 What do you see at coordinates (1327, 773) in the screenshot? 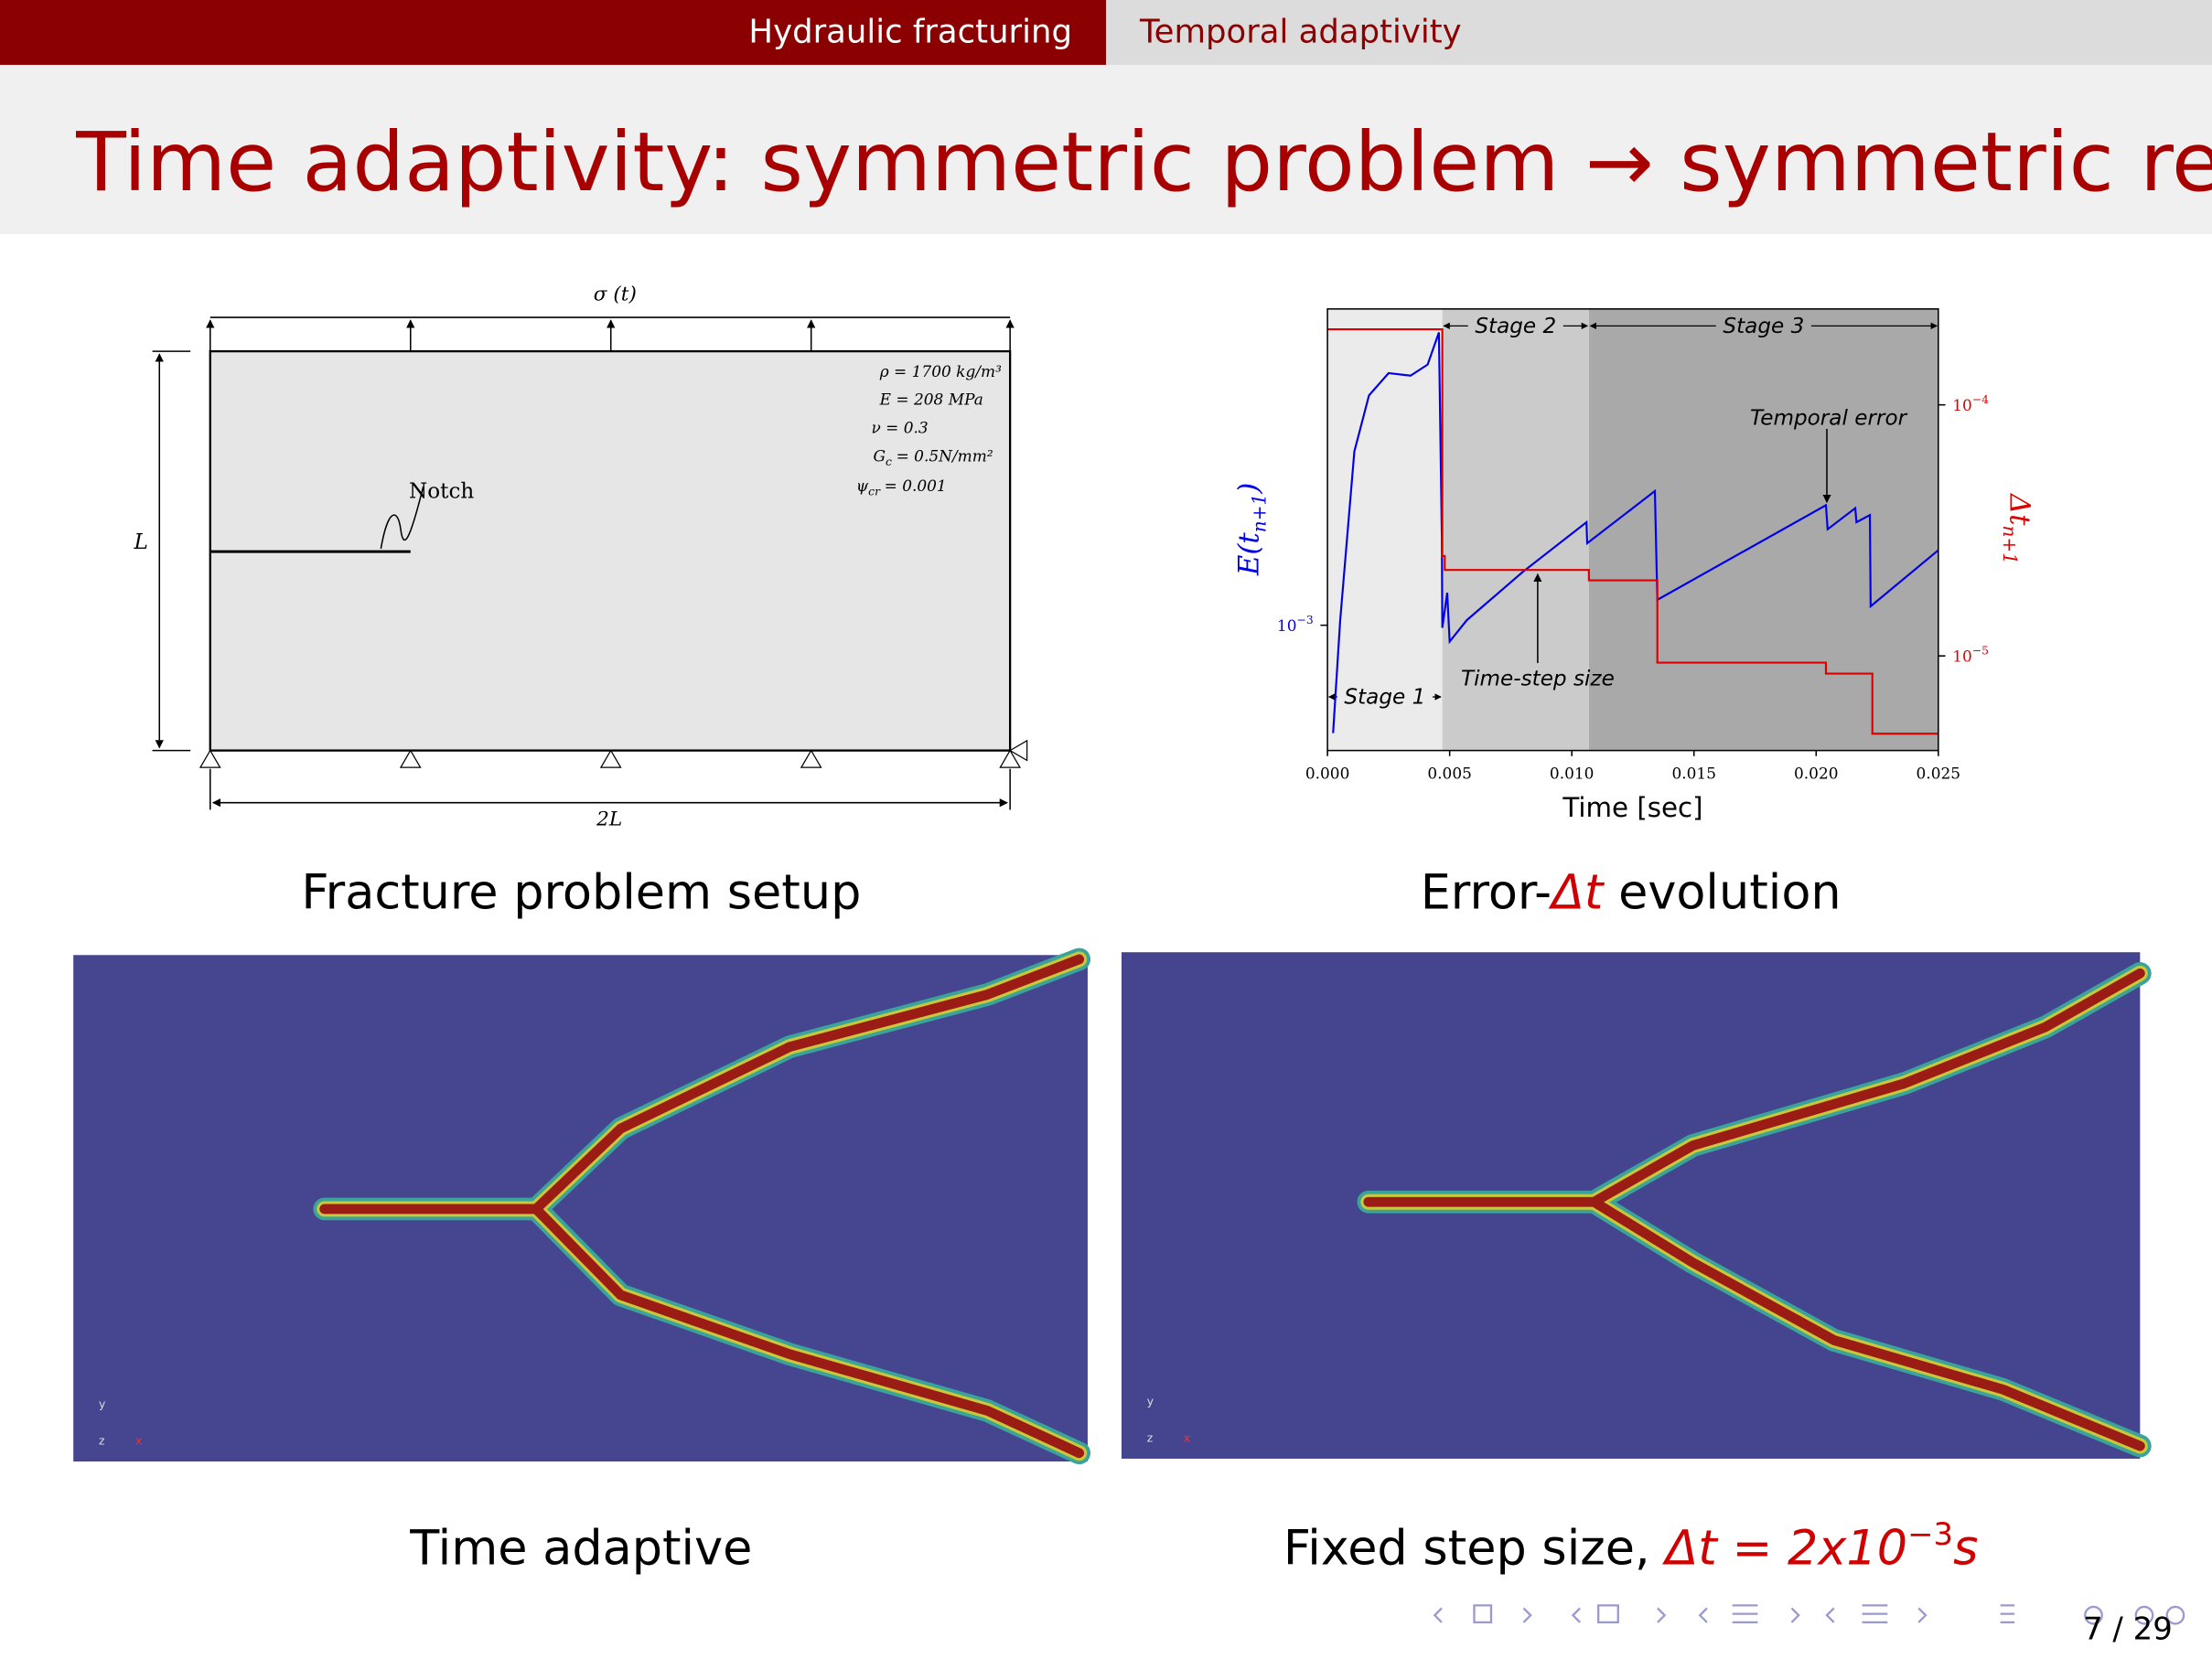
I see `x-tick-label: 0.000` at bounding box center [1327, 773].